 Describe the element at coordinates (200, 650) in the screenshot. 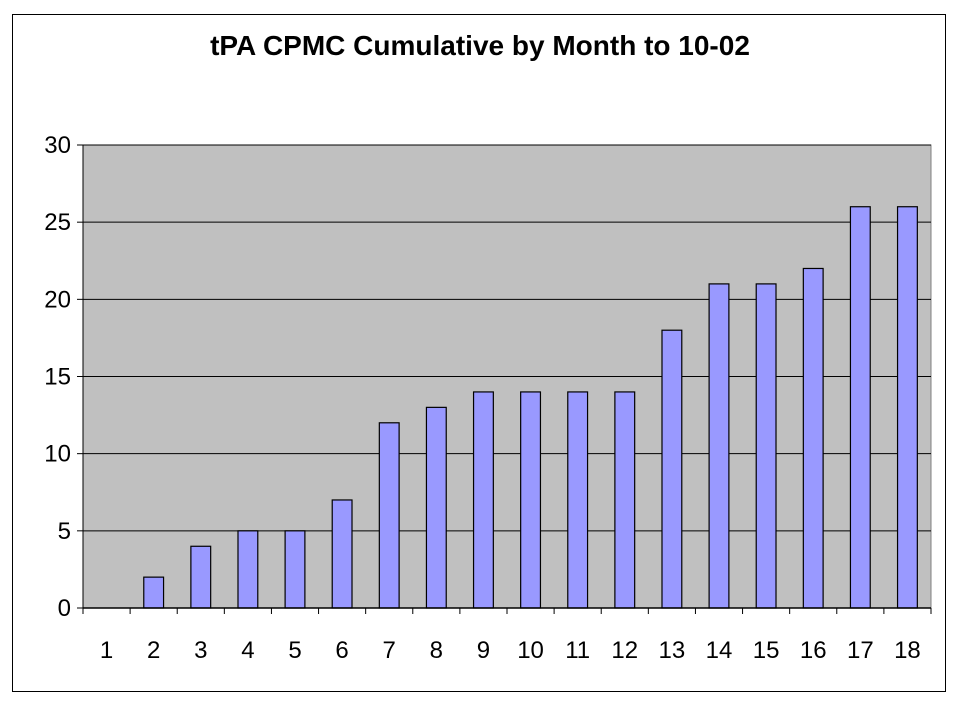

I see `x-tick-label: 3` at that location.